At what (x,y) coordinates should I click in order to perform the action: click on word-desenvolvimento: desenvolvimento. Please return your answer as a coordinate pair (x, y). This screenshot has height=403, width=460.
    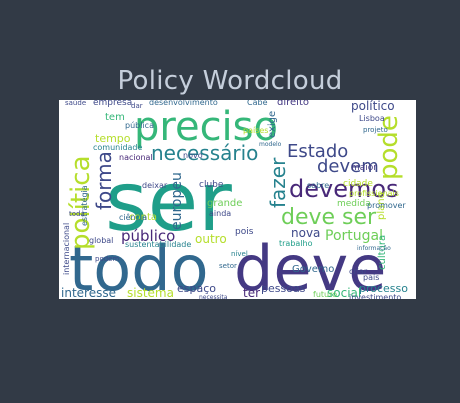
    Looking at the image, I should click on (183, 103).